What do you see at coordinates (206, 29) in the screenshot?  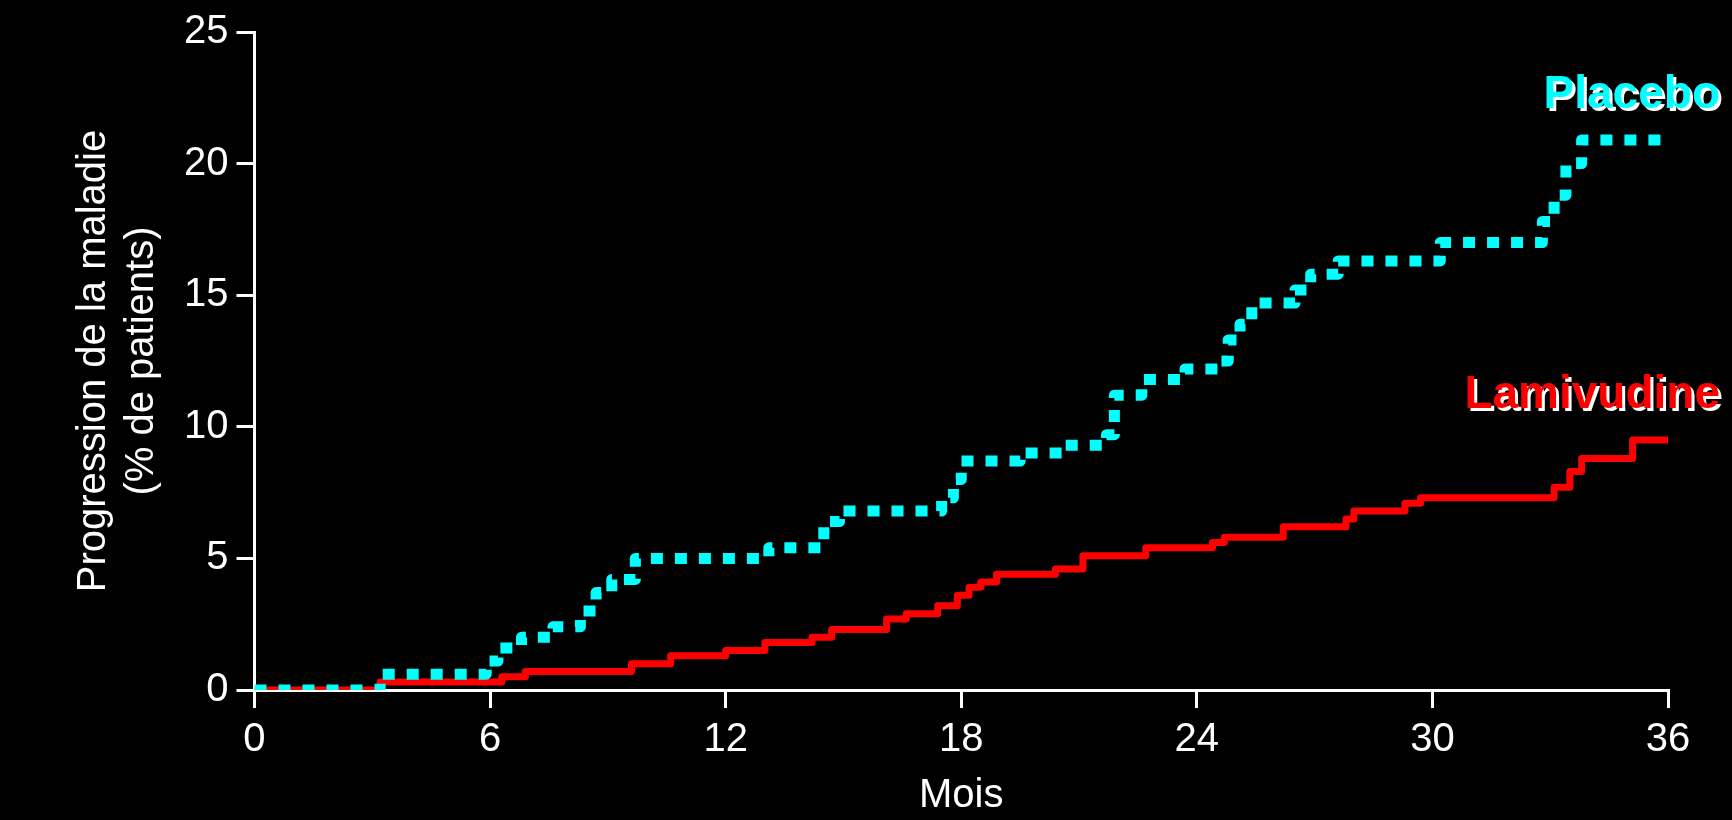 I see `y-tick-label: 25` at bounding box center [206, 29].